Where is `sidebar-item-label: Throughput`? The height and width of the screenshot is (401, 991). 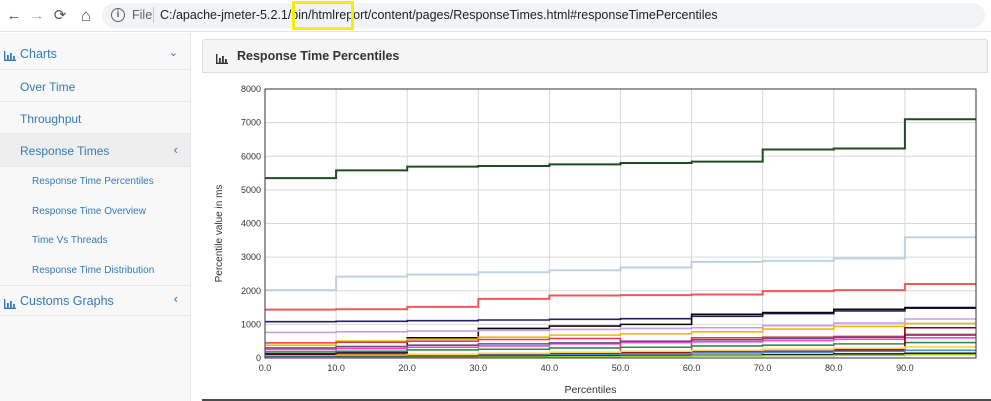 sidebar-item-label: Throughput is located at coordinates (51, 119).